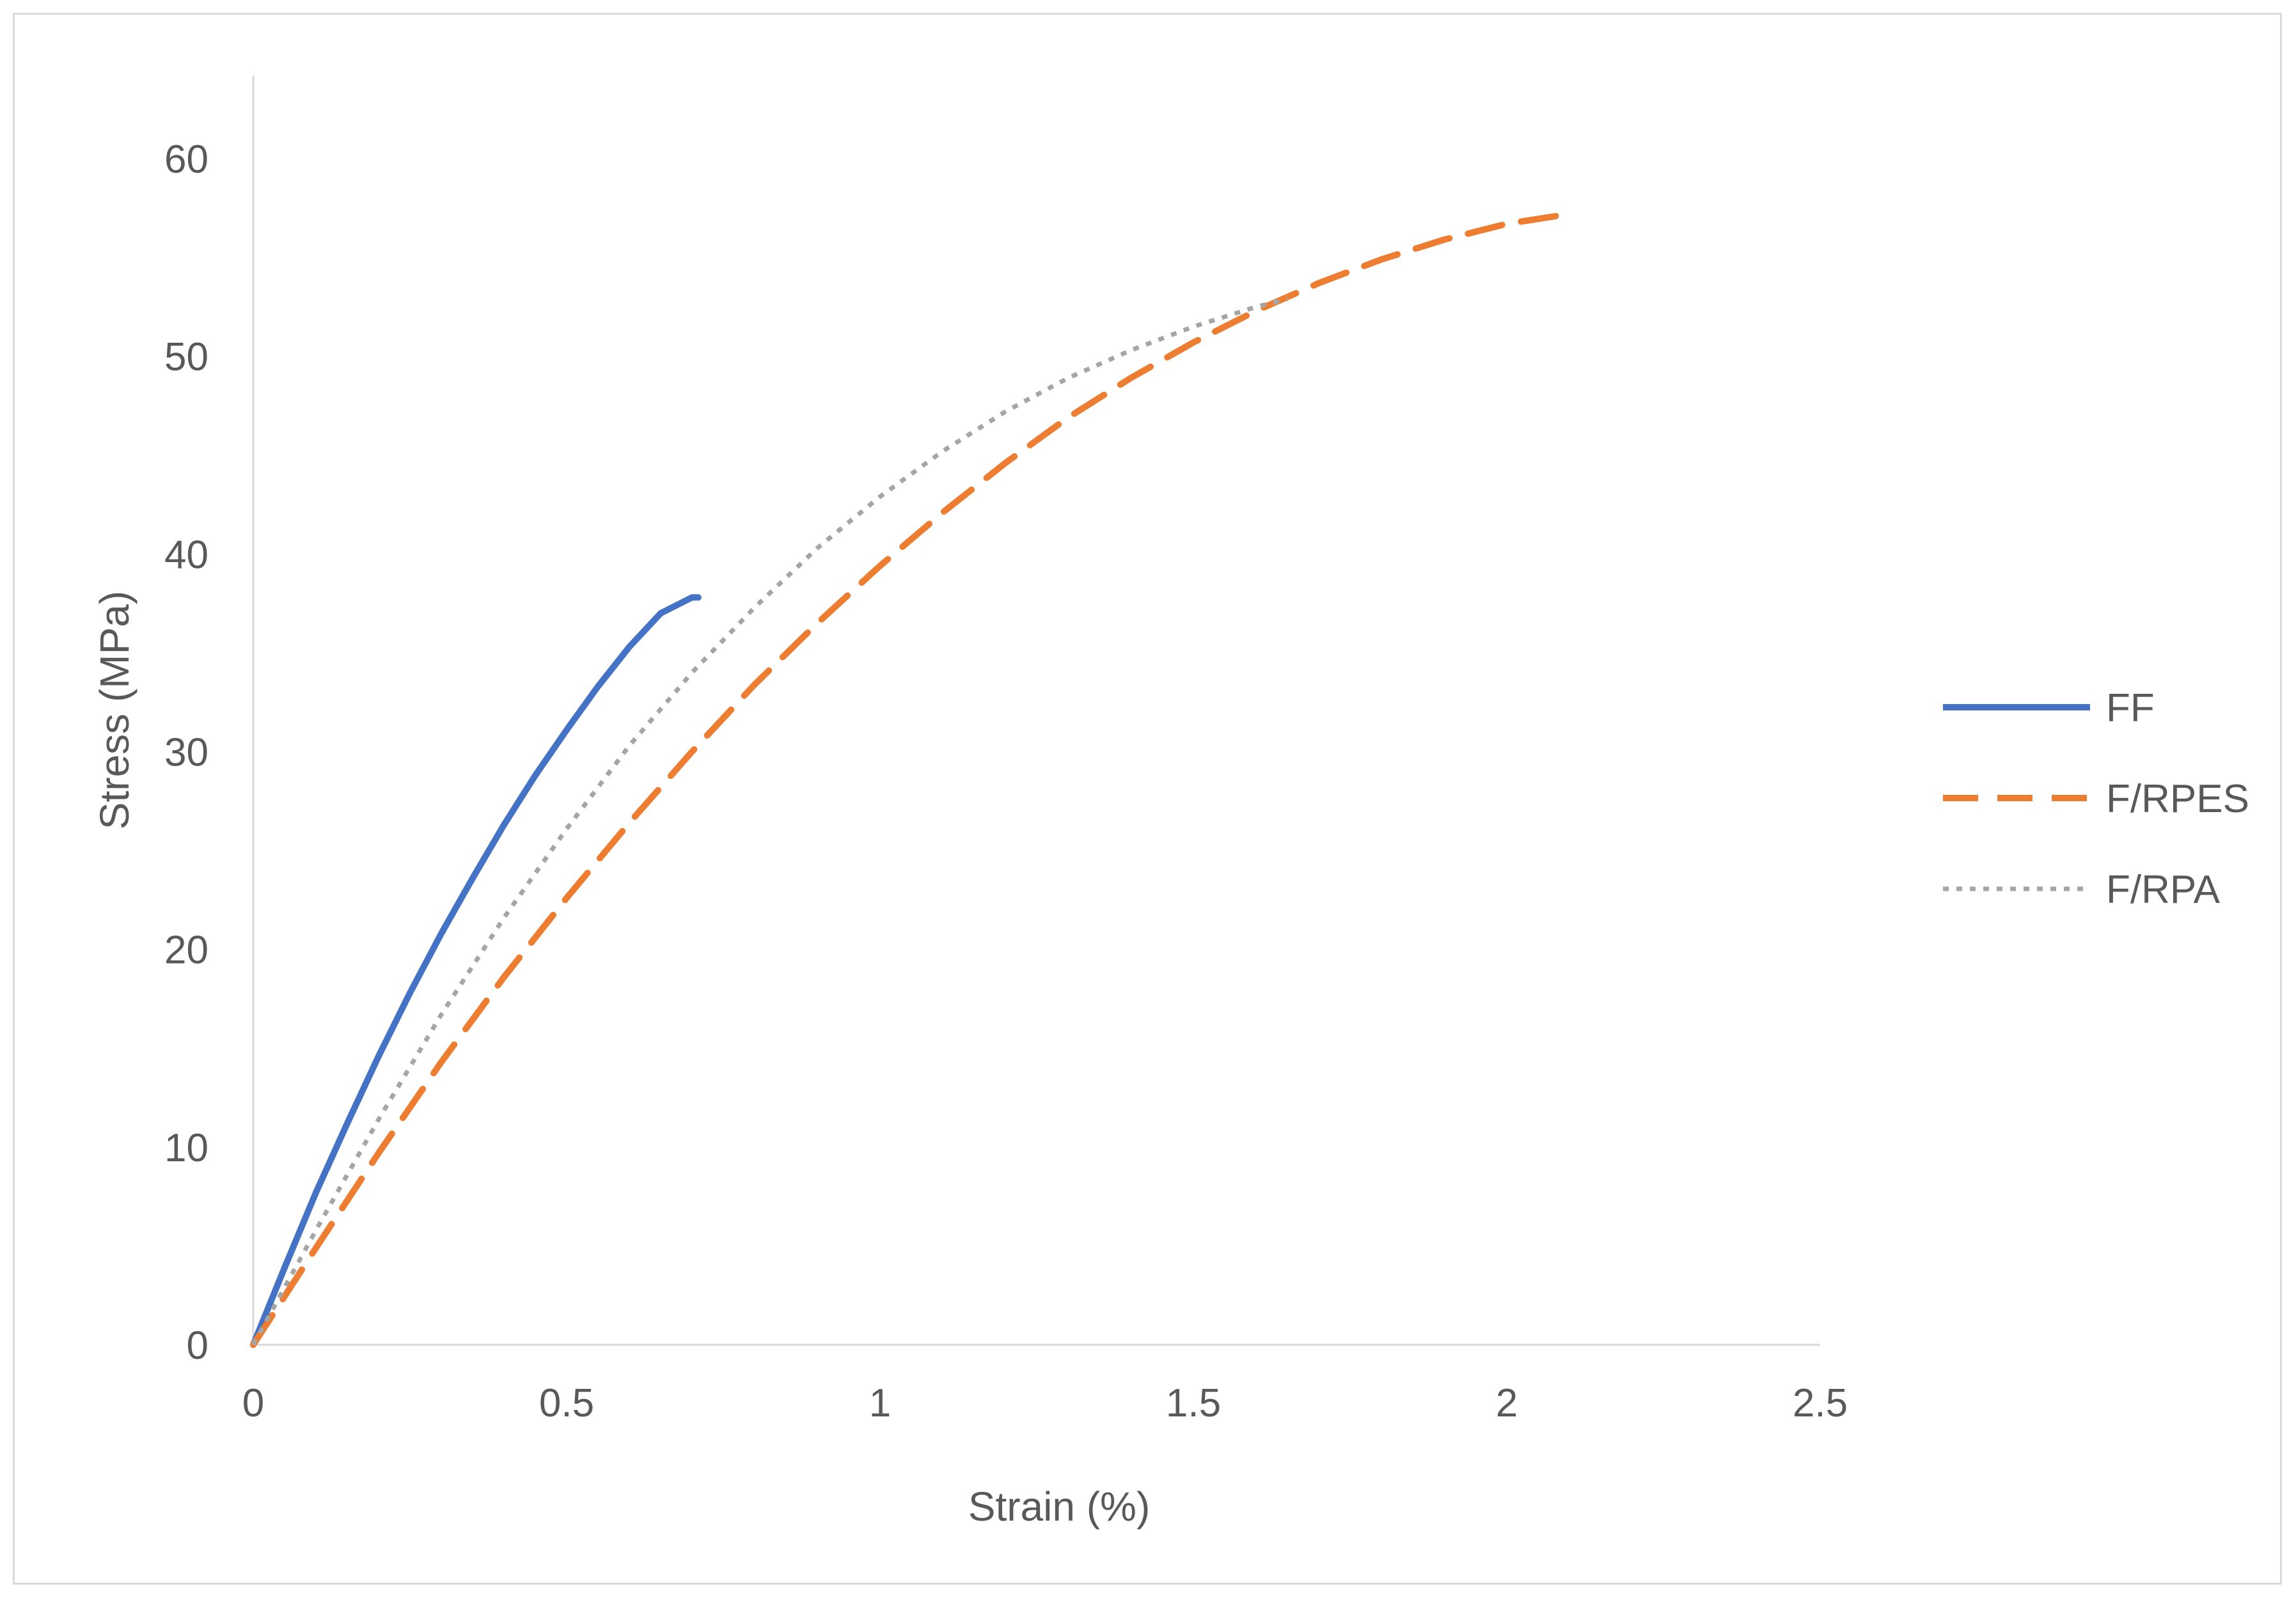  I want to click on y-tick-label: 10, so click(186, 1148).